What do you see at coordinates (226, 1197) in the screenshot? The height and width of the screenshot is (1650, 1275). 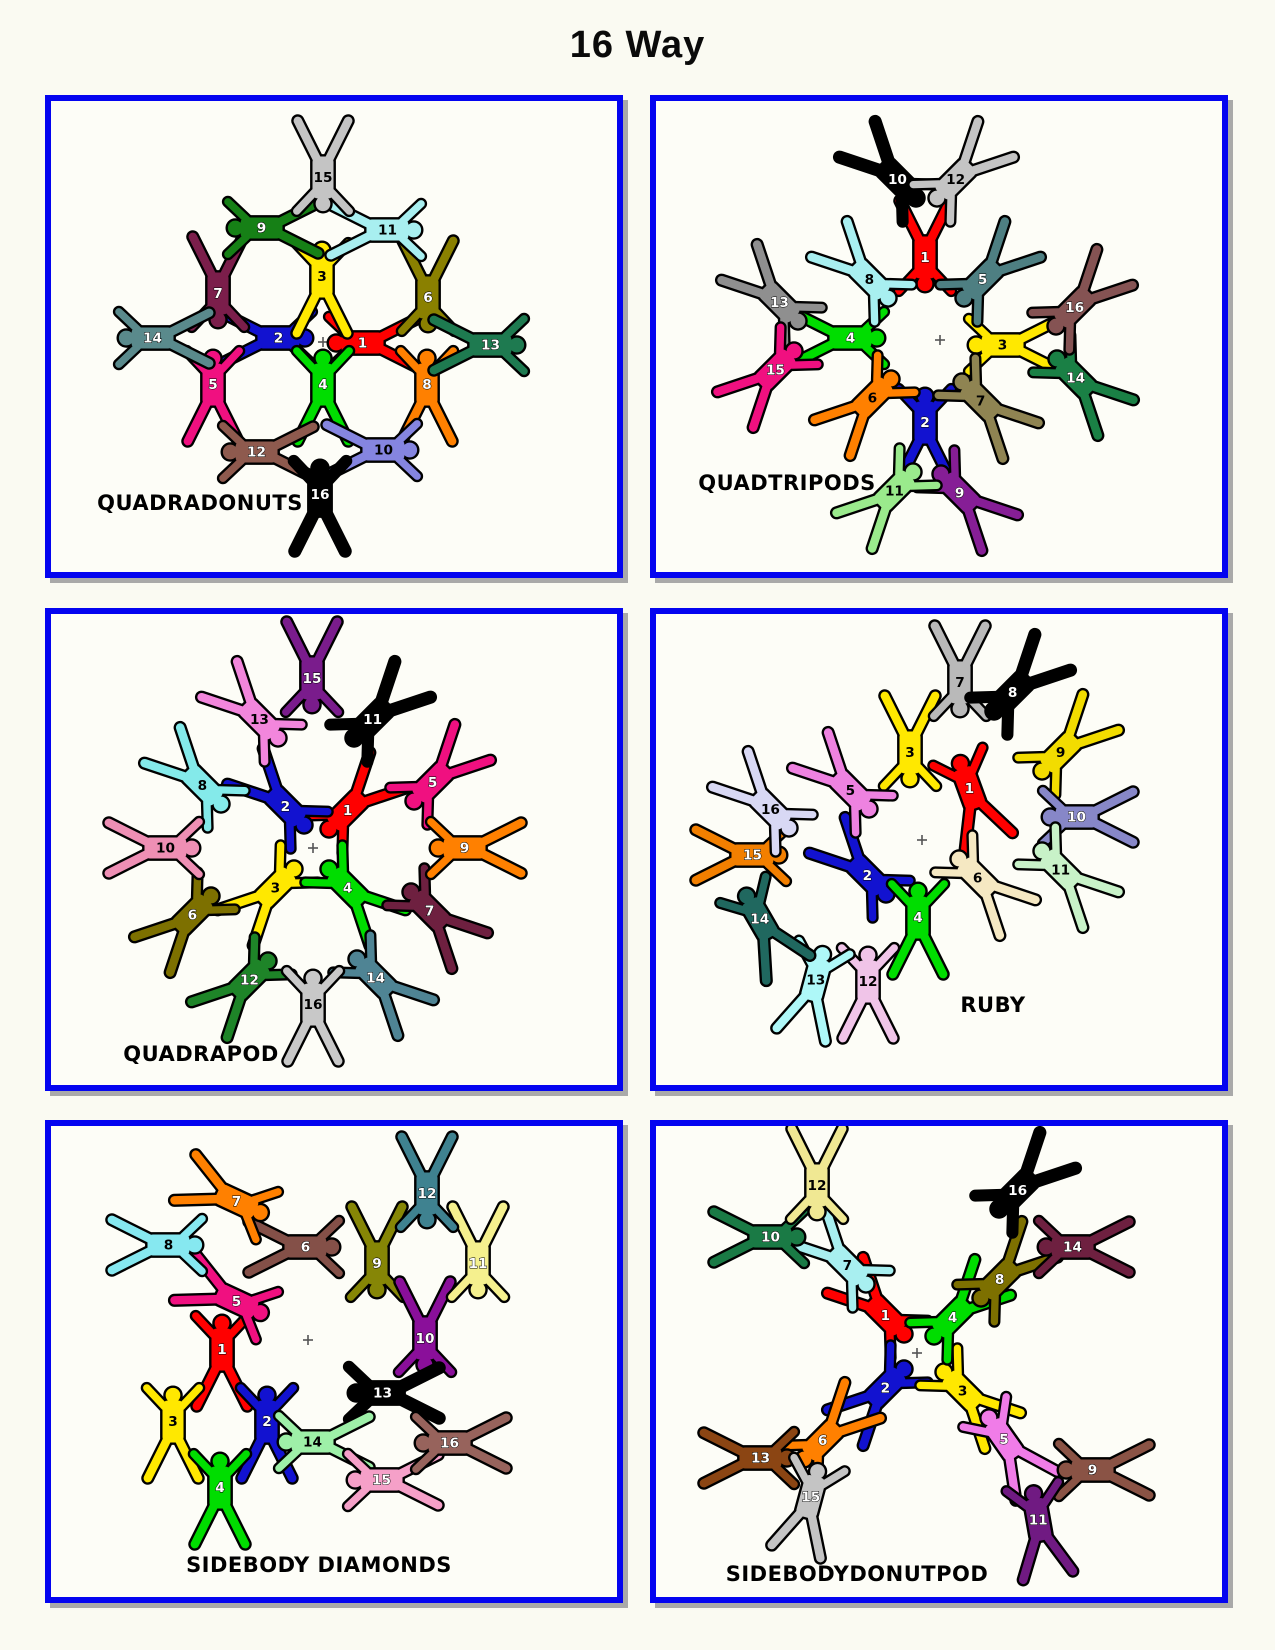 I see `skydiver-7: 7` at bounding box center [226, 1197].